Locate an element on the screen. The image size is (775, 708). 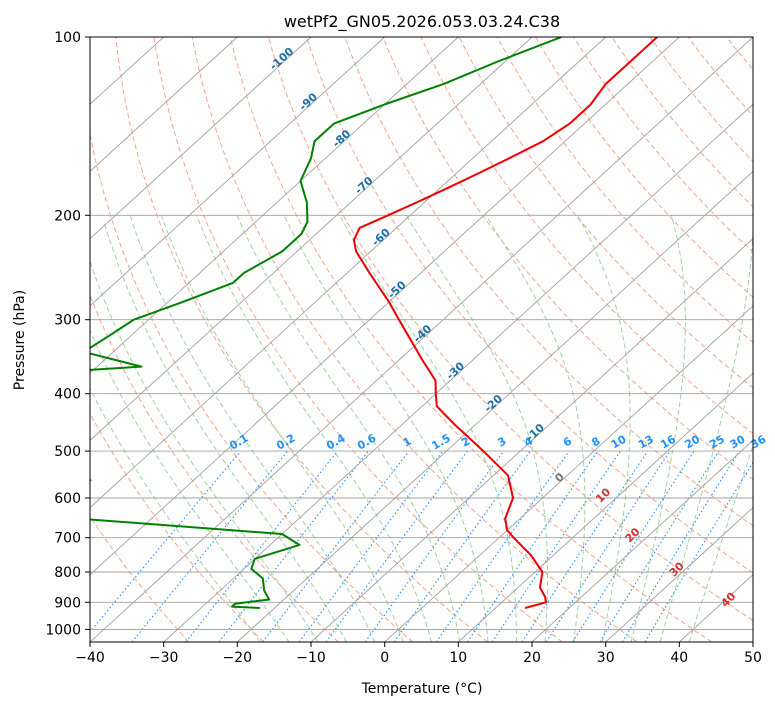
y-tick-label: 1000 is located at coordinates (63, 630).